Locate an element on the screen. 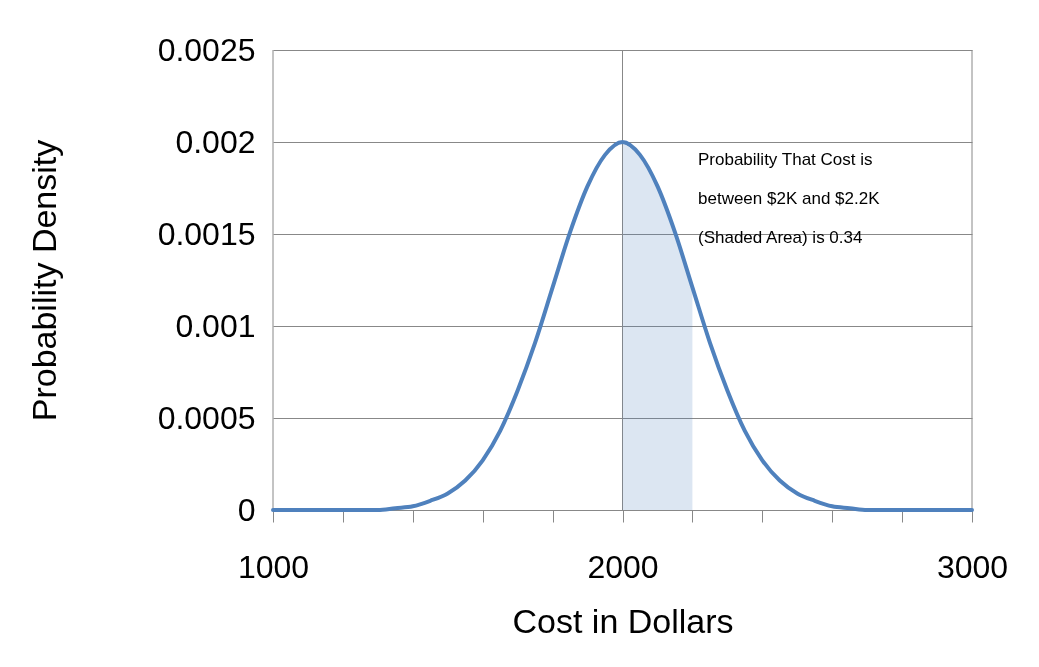 The width and height of the screenshot is (1039, 667). y-tick-label: 0.0005 is located at coordinates (206, 417).